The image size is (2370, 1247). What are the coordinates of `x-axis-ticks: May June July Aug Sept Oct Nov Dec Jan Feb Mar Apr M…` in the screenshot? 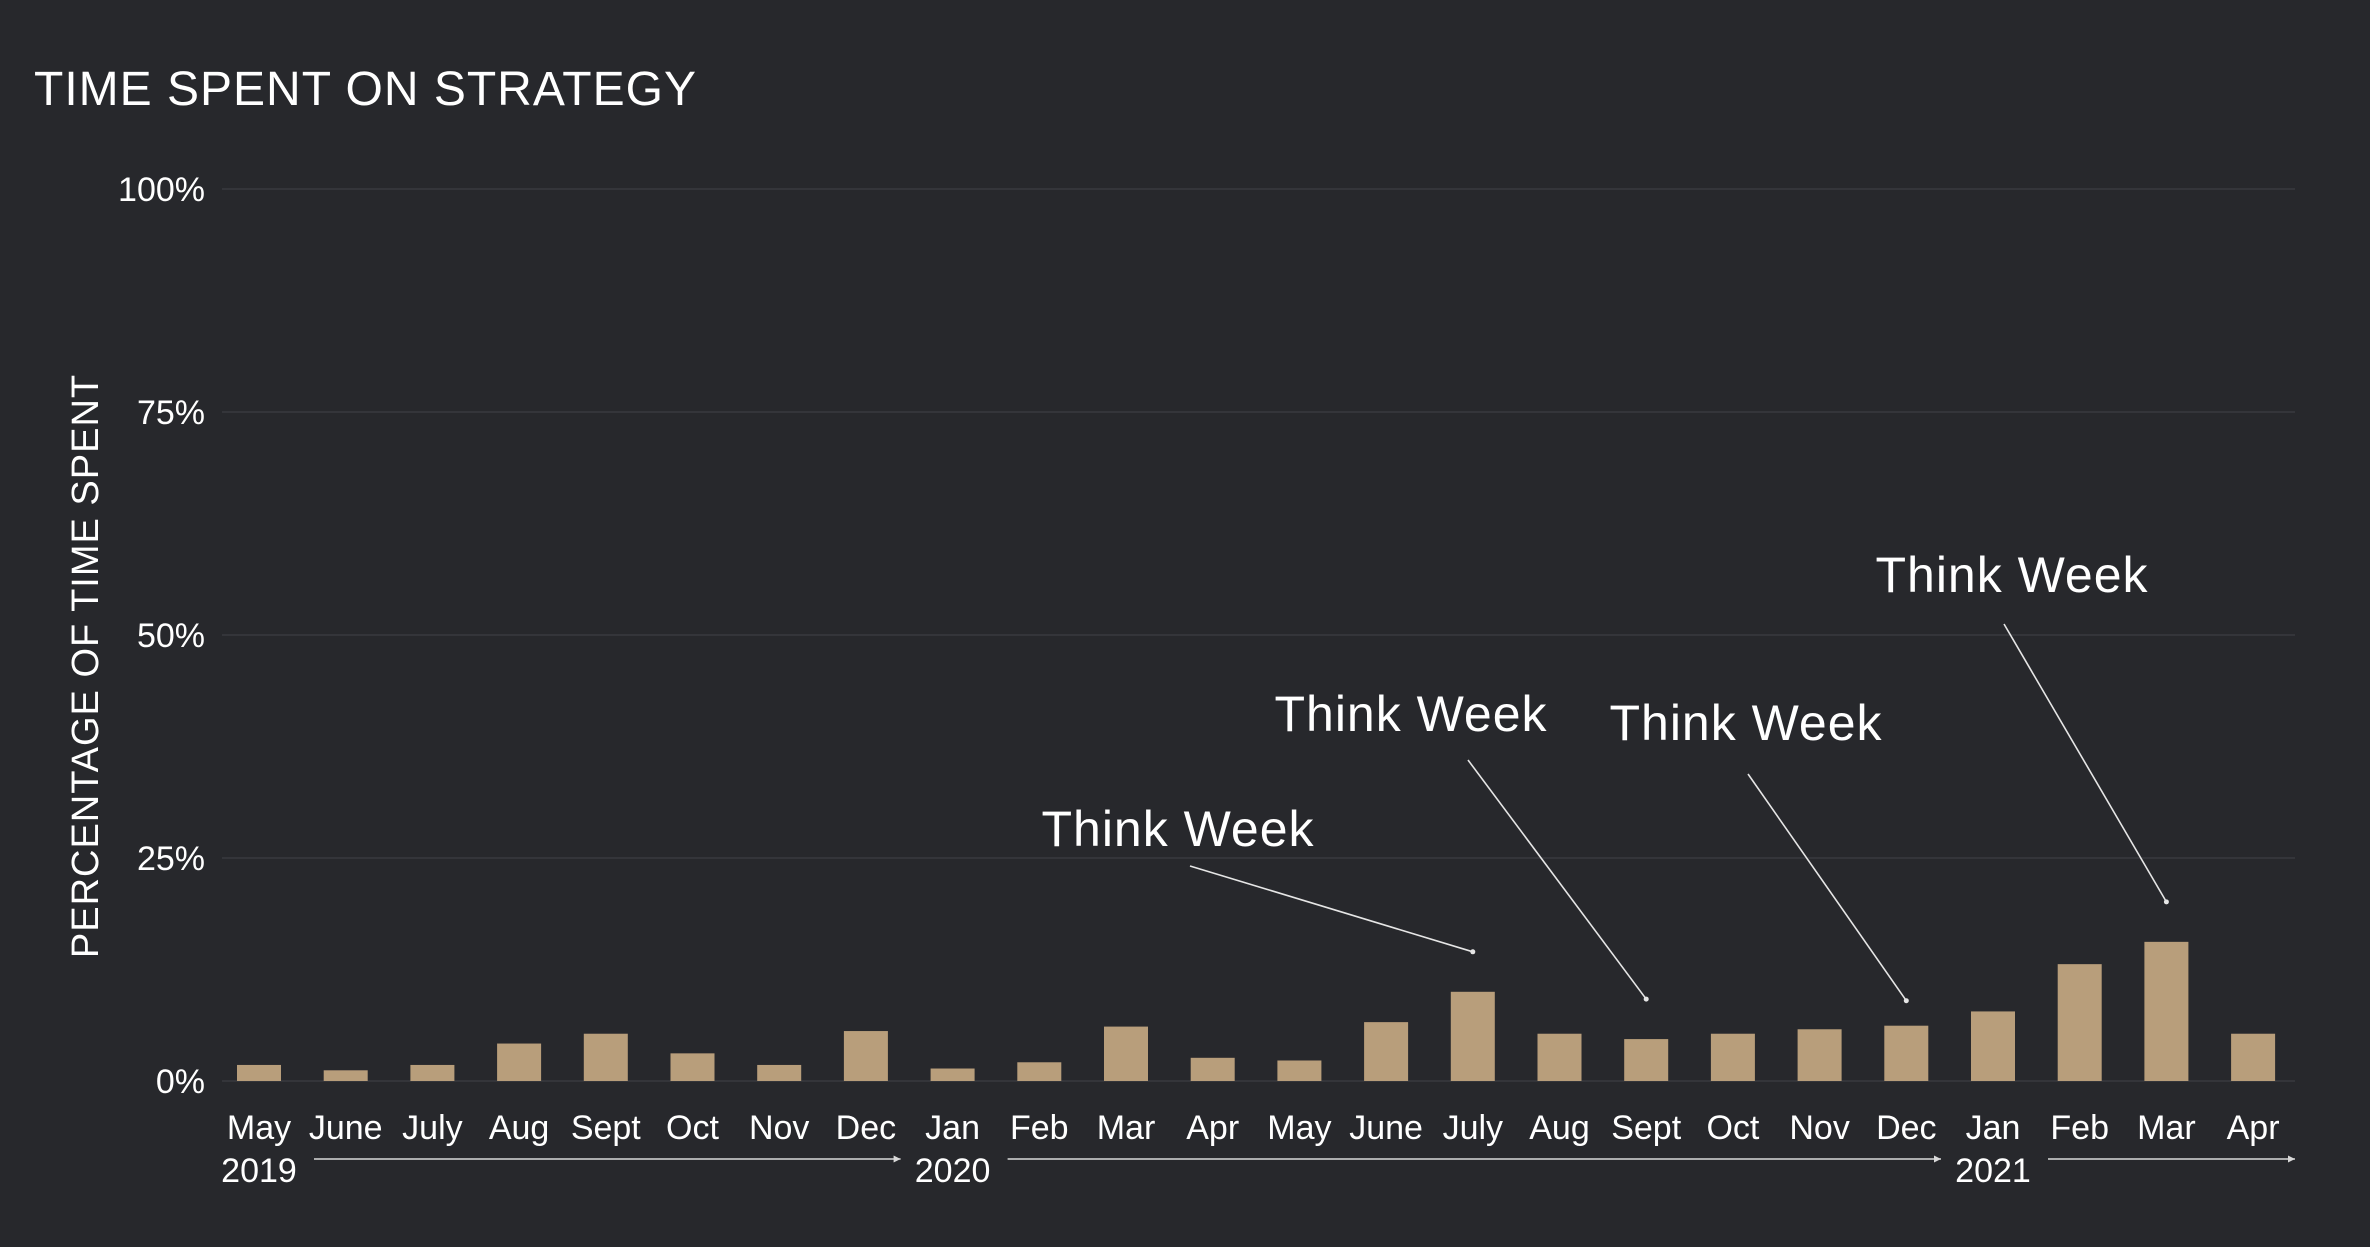 It's located at (1253, 1128).